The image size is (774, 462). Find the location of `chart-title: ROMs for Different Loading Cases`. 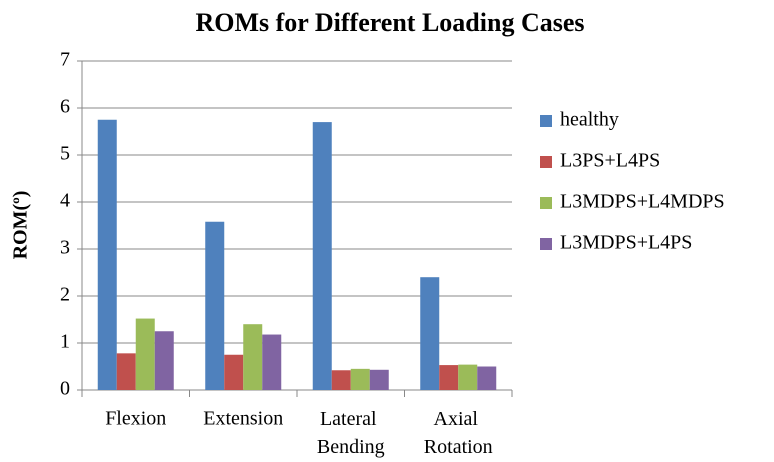

chart-title: ROMs for Different Loading Cases is located at coordinates (389, 22).